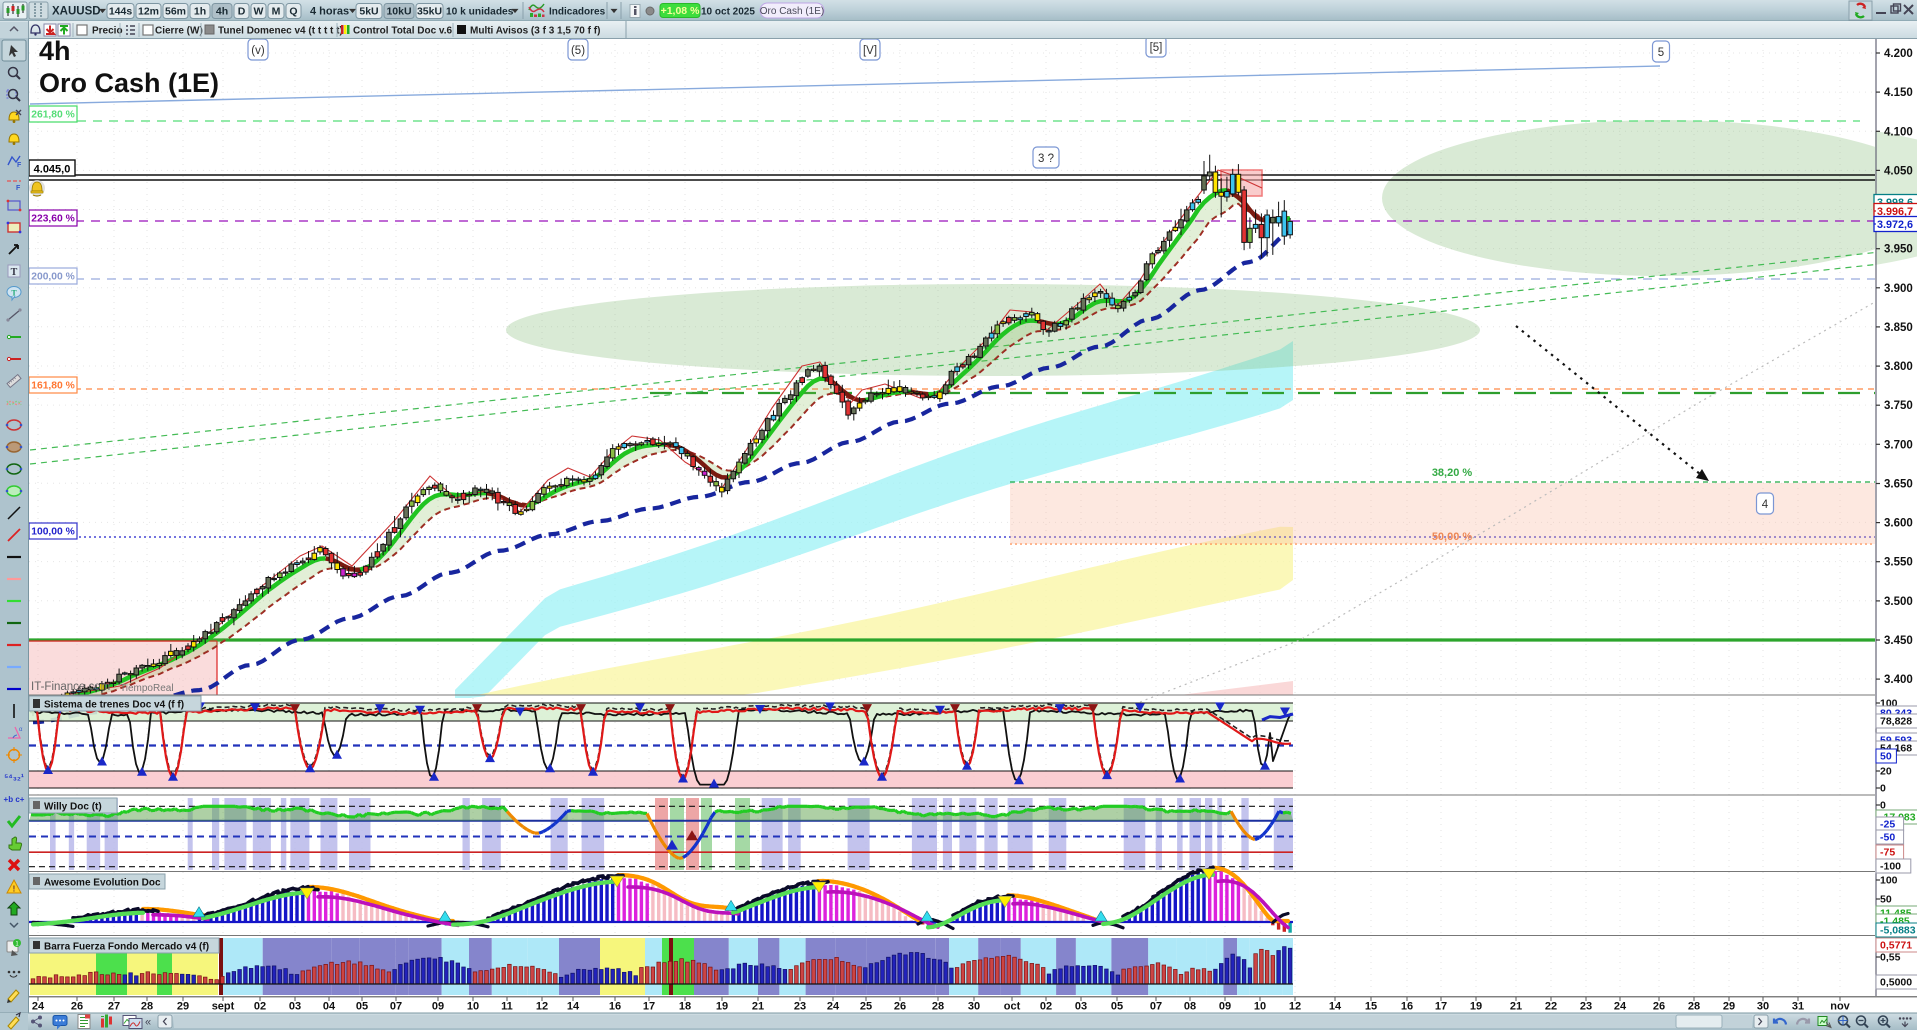  I want to click on svg-text: 3.800, so click(1898, 367).